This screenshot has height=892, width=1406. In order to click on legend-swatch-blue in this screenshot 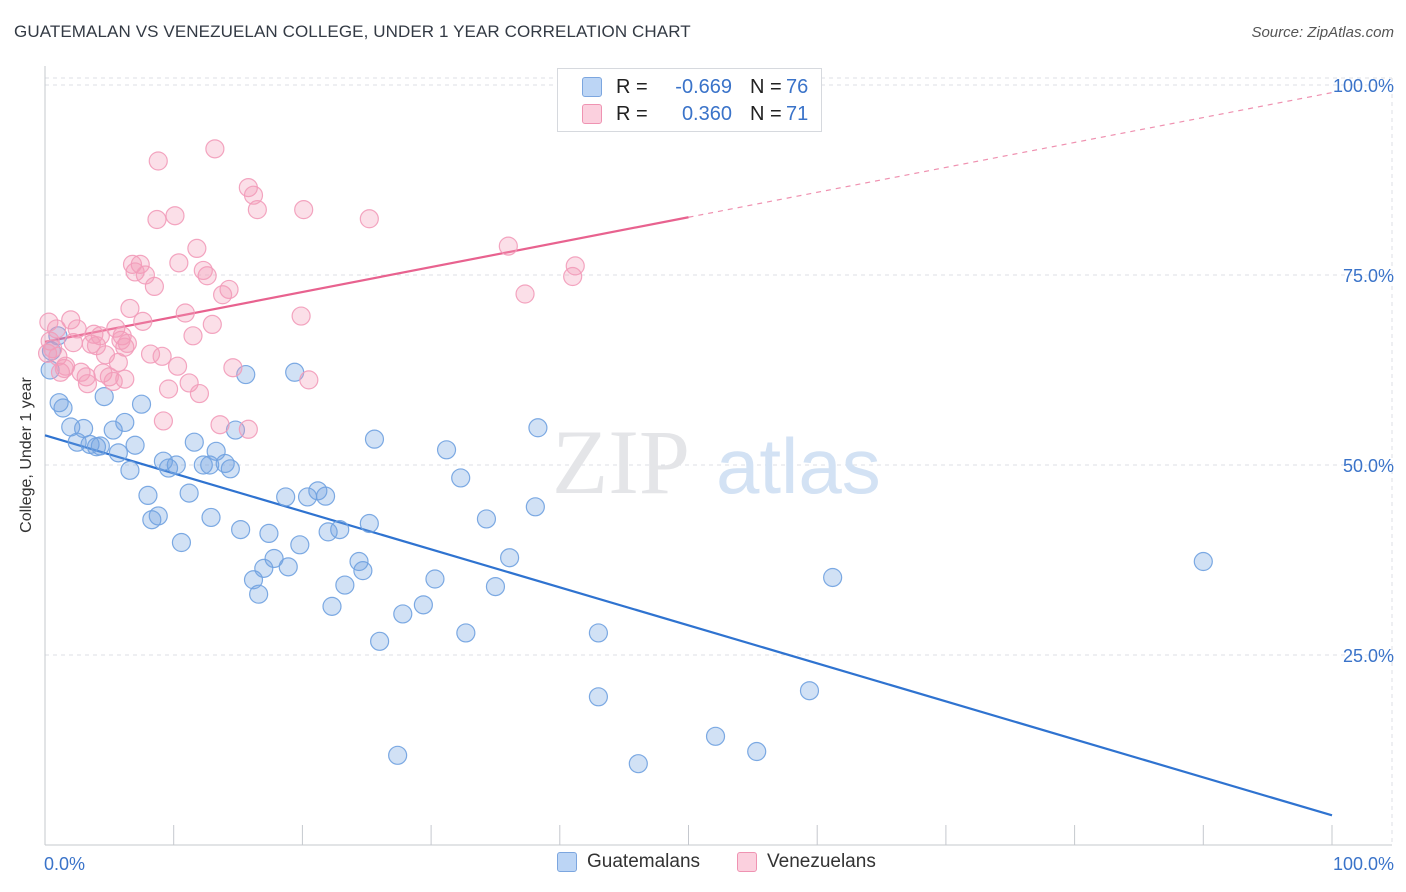, I will do `click(592, 87)`.